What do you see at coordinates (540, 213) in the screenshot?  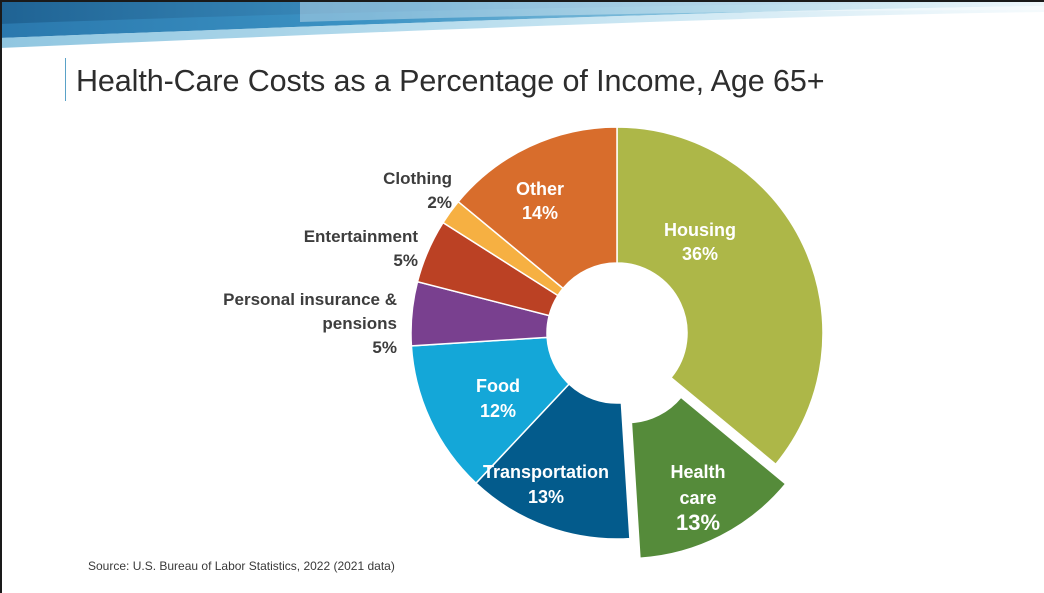 I see `slice-value-other: 14%` at bounding box center [540, 213].